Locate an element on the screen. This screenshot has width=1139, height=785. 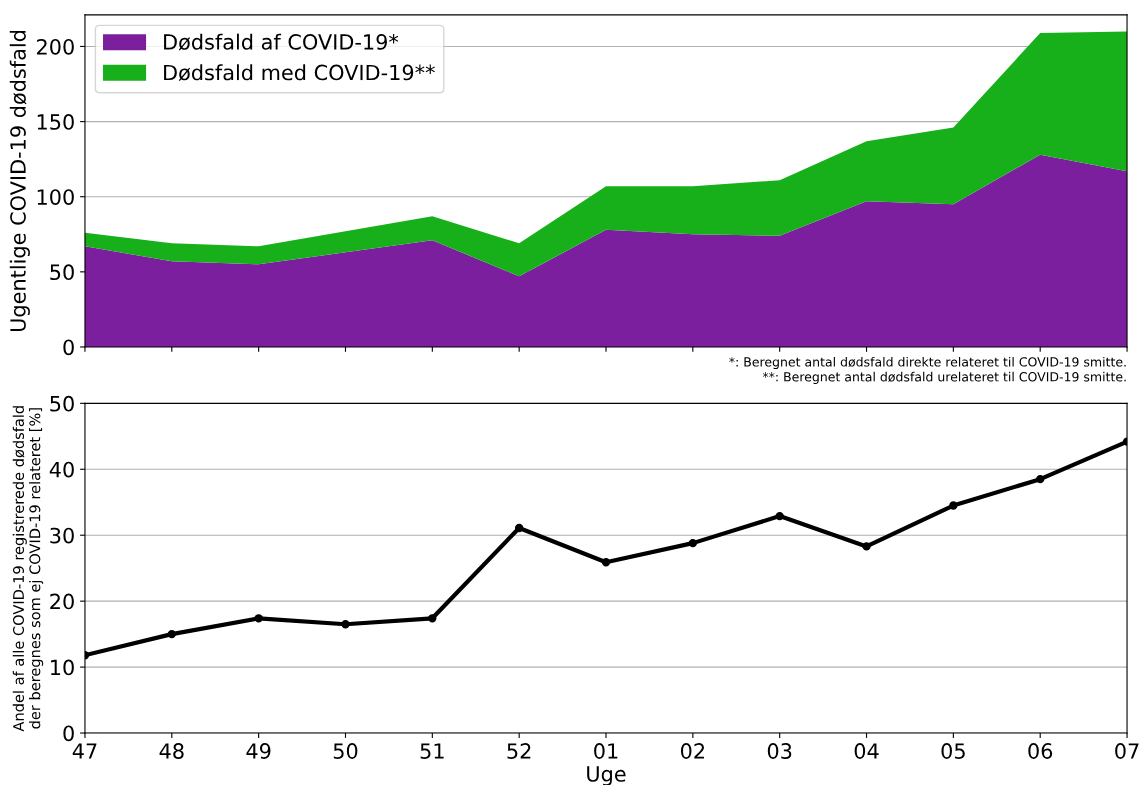
x-tick-label: 48 is located at coordinates (171, 751).